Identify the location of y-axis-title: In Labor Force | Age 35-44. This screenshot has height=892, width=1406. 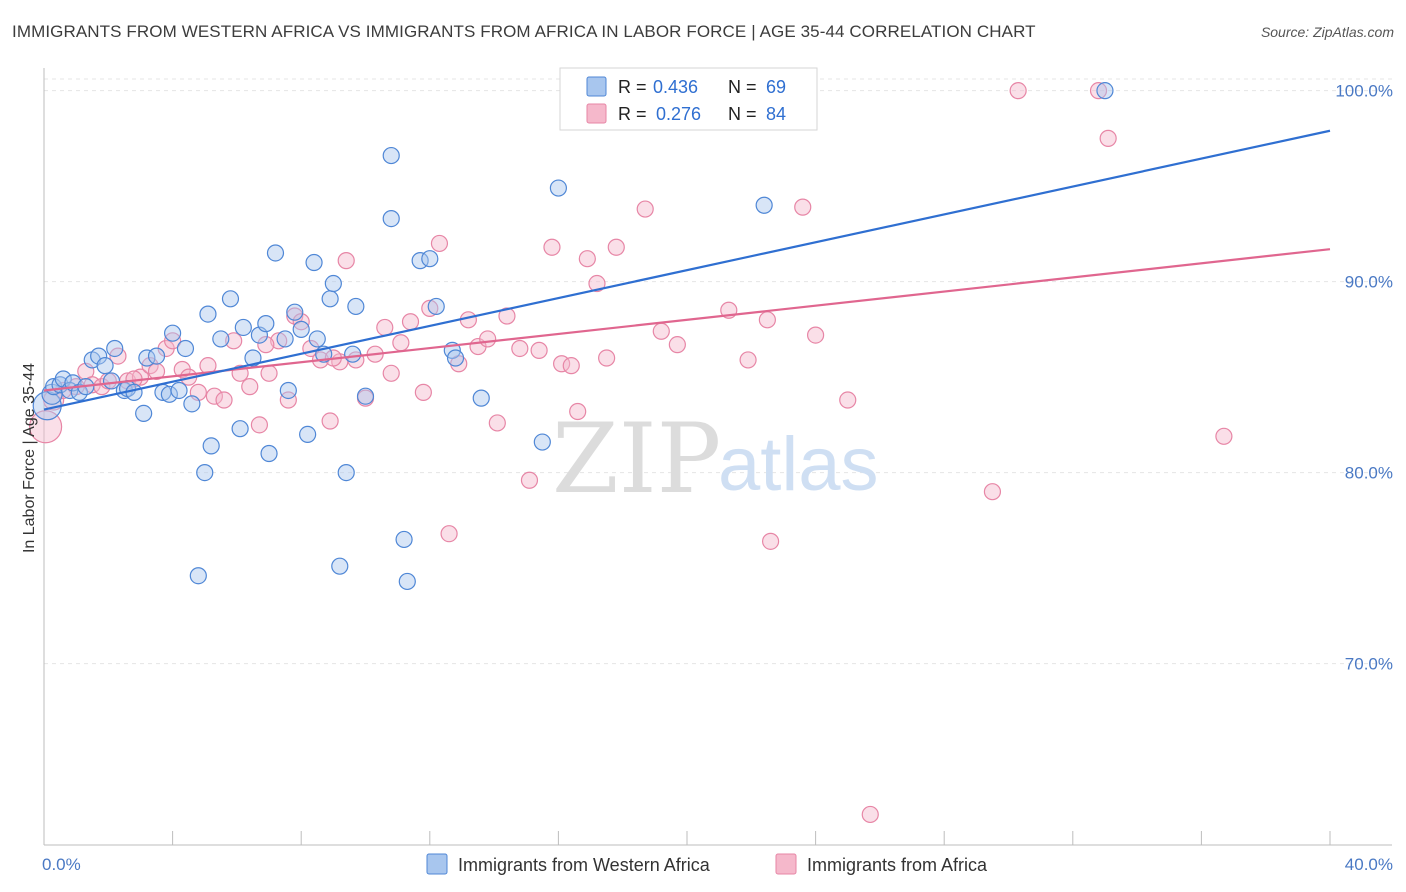
(29, 458).